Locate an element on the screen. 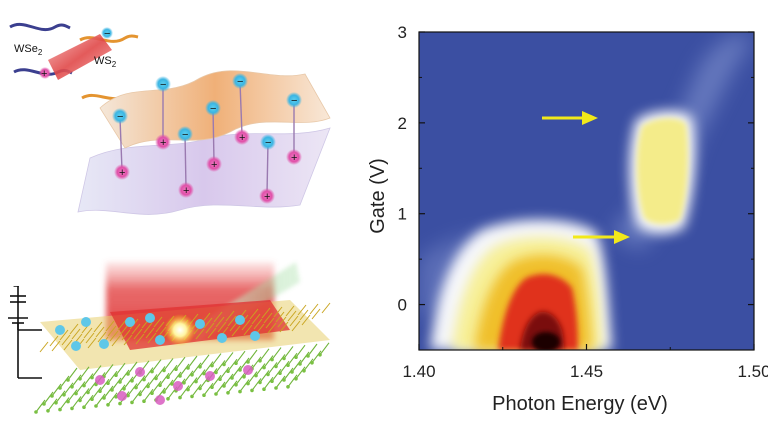 Image resolution: width=768 pixels, height=432 pixels. bottom-lattice is located at coordinates (182, 378).